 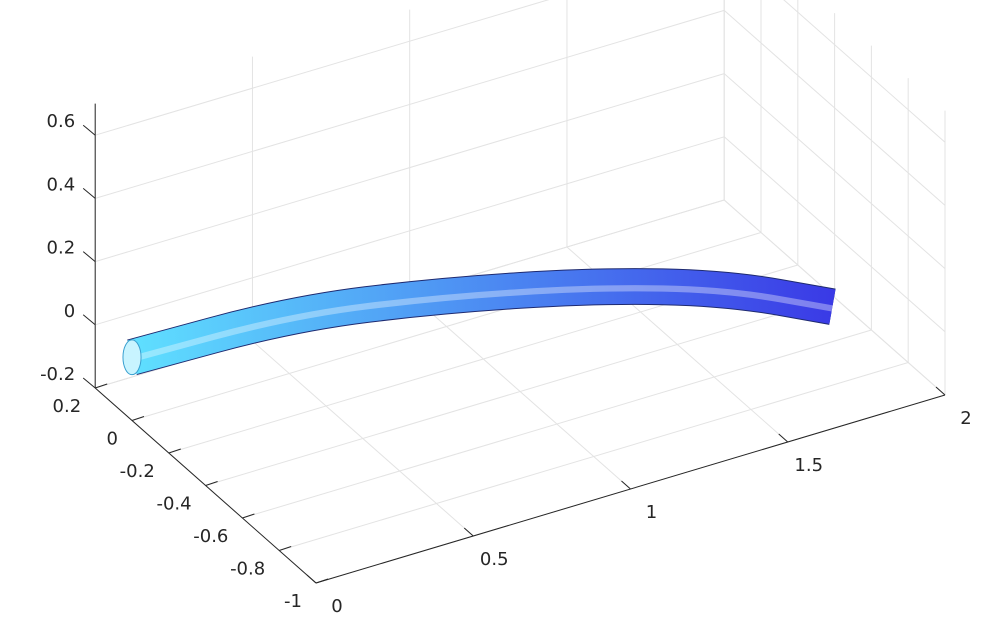 What do you see at coordinates (210, 536) in the screenshot?
I see `y-tick-label: -0.6` at bounding box center [210, 536].